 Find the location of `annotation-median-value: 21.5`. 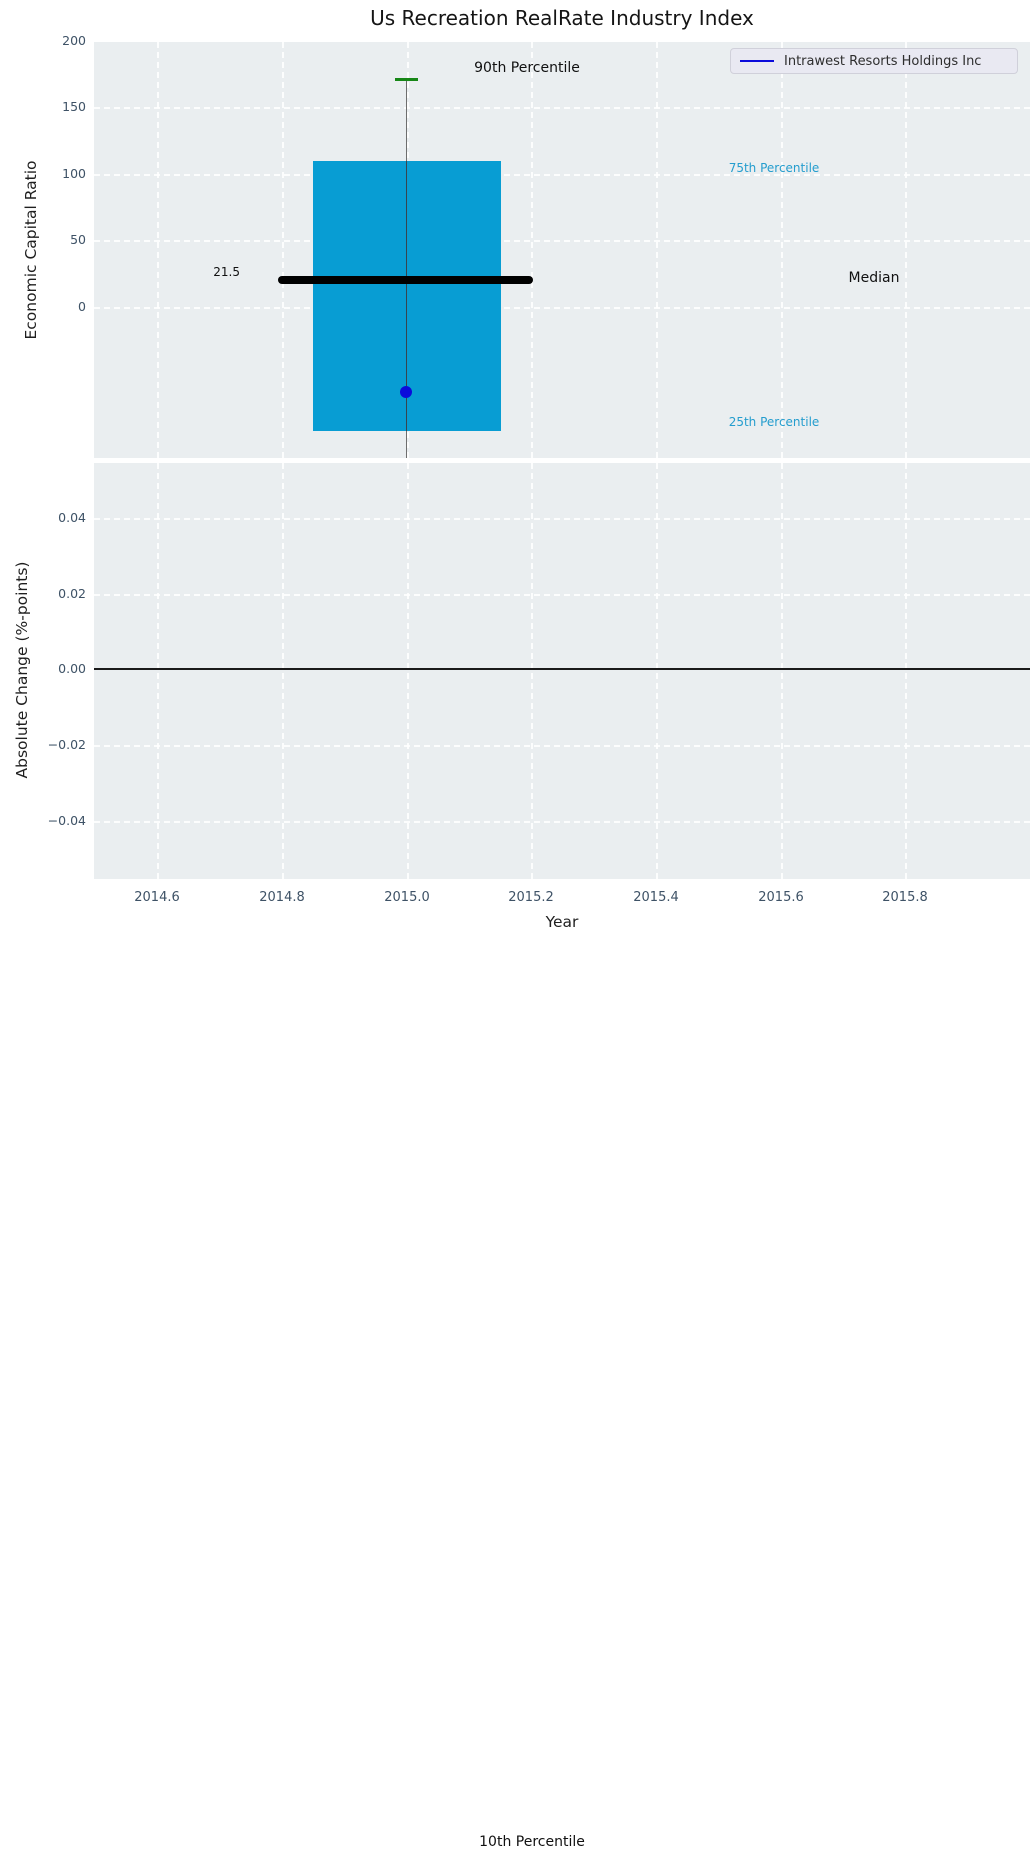

annotation-median-value: 21.5 is located at coordinates (226, 272).